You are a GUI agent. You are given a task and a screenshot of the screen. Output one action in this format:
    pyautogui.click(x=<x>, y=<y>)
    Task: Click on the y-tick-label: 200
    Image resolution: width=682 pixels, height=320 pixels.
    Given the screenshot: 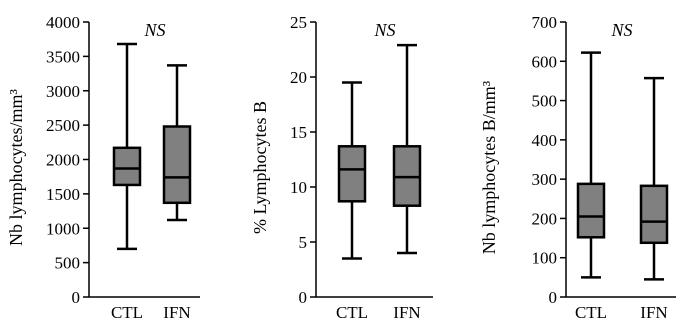 What is the action you would take?
    pyautogui.click(x=545, y=218)
    